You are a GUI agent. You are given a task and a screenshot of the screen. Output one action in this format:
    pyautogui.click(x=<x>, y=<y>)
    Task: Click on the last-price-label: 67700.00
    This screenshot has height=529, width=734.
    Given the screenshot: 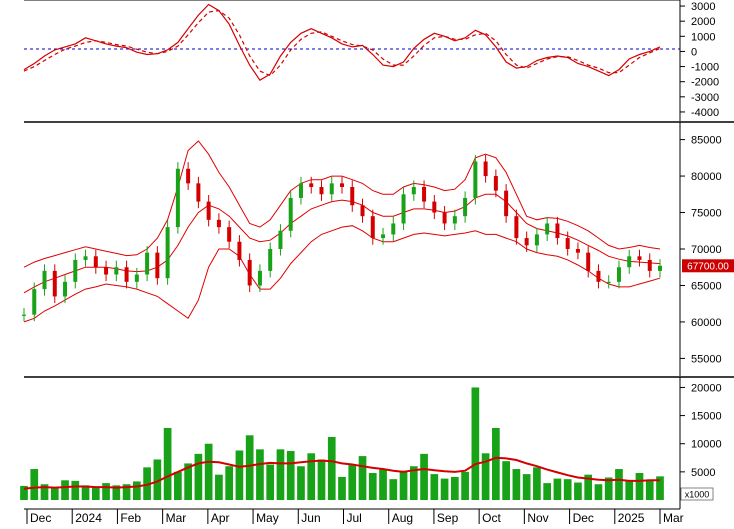 What is the action you would take?
    pyautogui.click(x=708, y=266)
    